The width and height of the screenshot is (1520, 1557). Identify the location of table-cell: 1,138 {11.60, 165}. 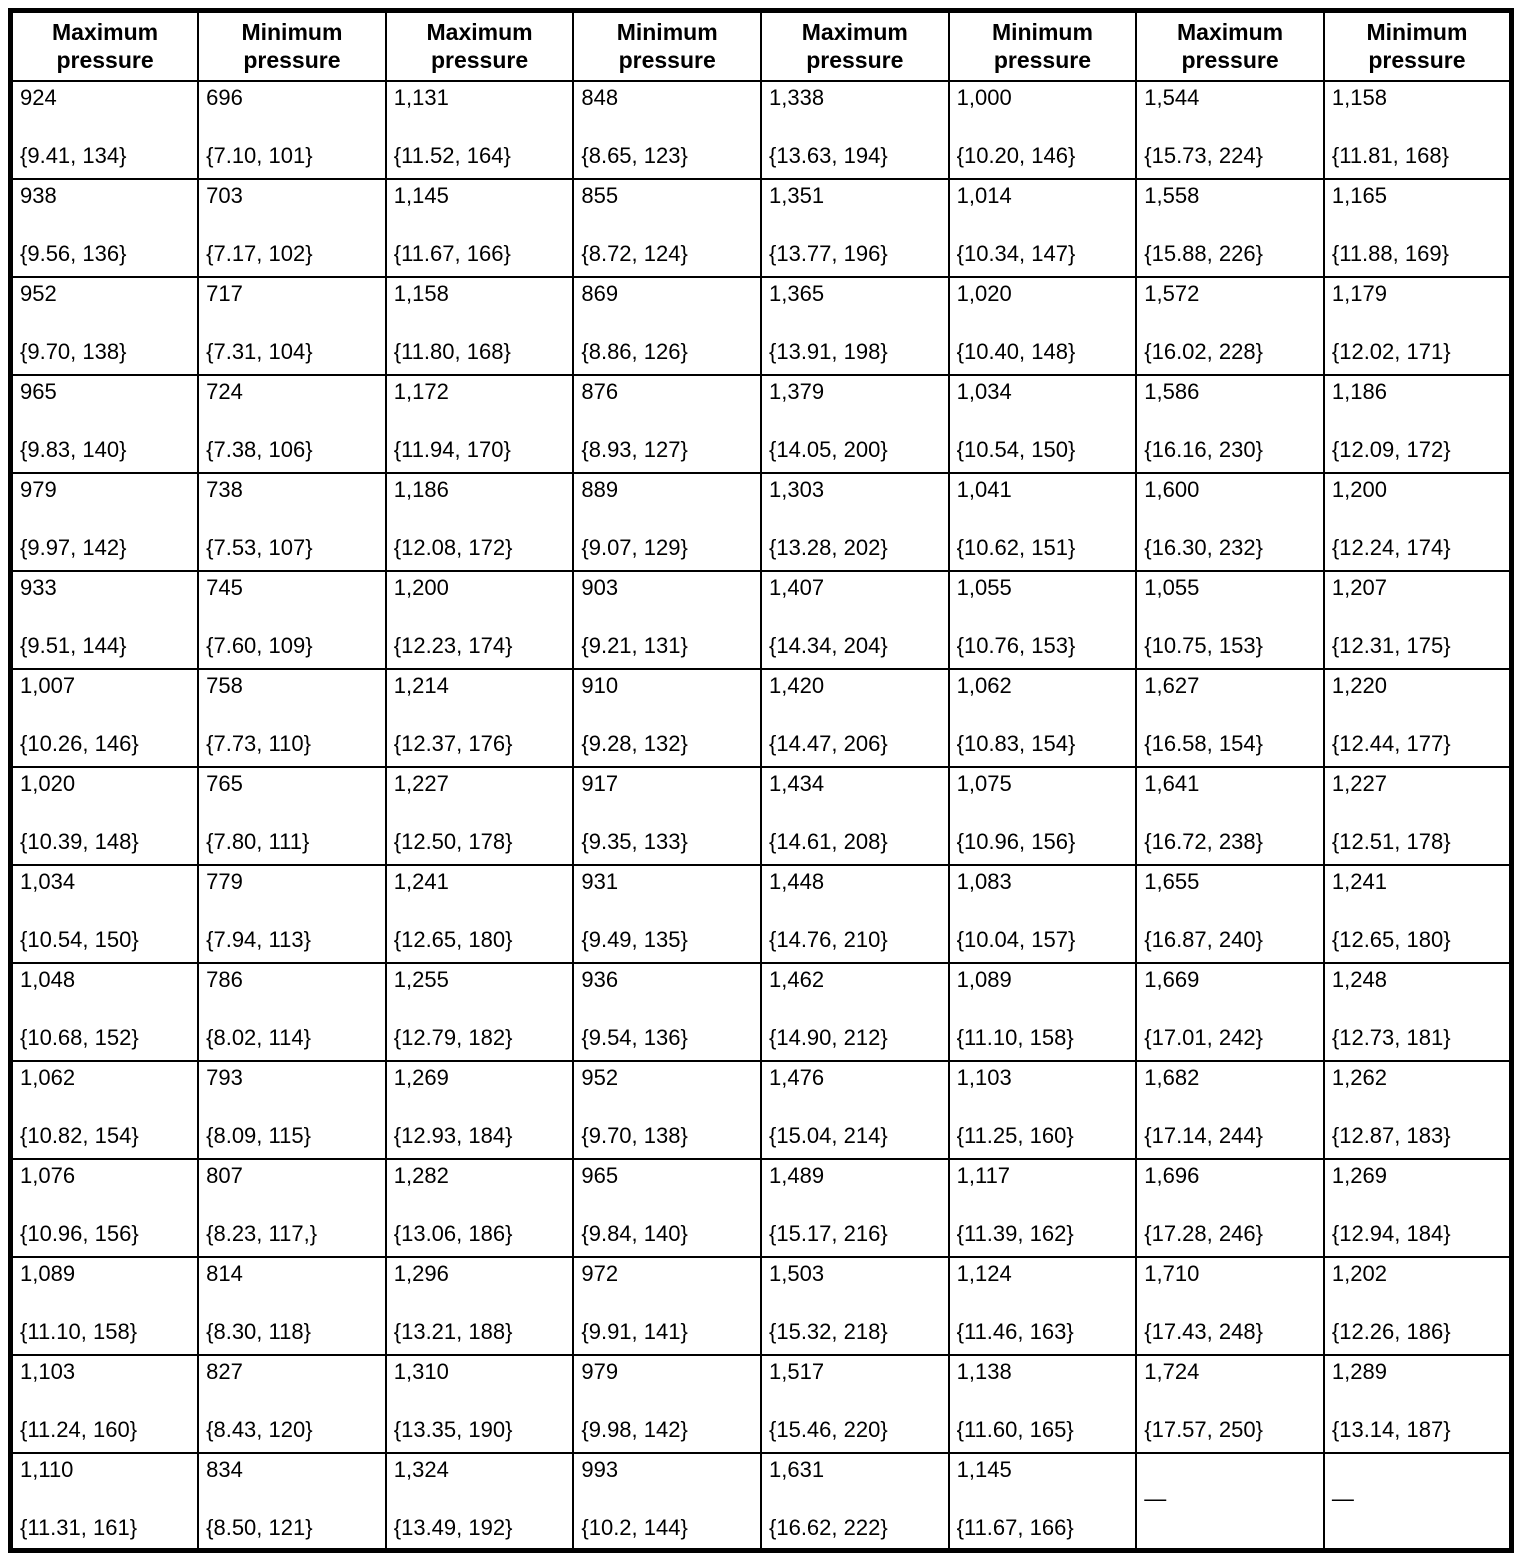
(1042, 1403).